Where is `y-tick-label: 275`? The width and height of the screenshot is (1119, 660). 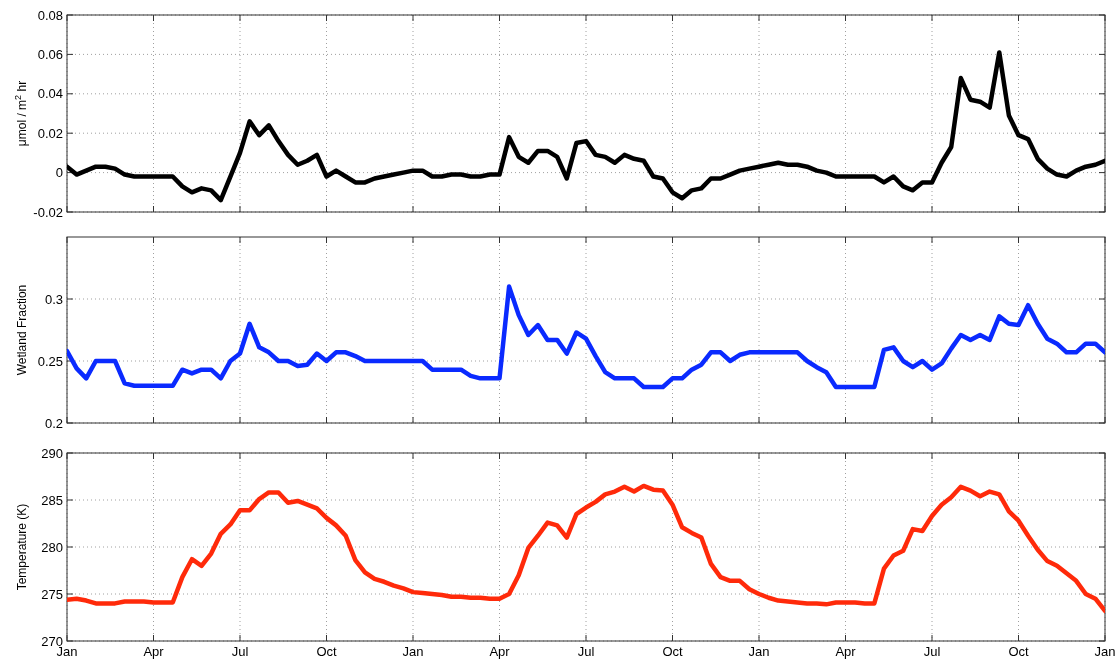 y-tick-label: 275 is located at coordinates (52, 594).